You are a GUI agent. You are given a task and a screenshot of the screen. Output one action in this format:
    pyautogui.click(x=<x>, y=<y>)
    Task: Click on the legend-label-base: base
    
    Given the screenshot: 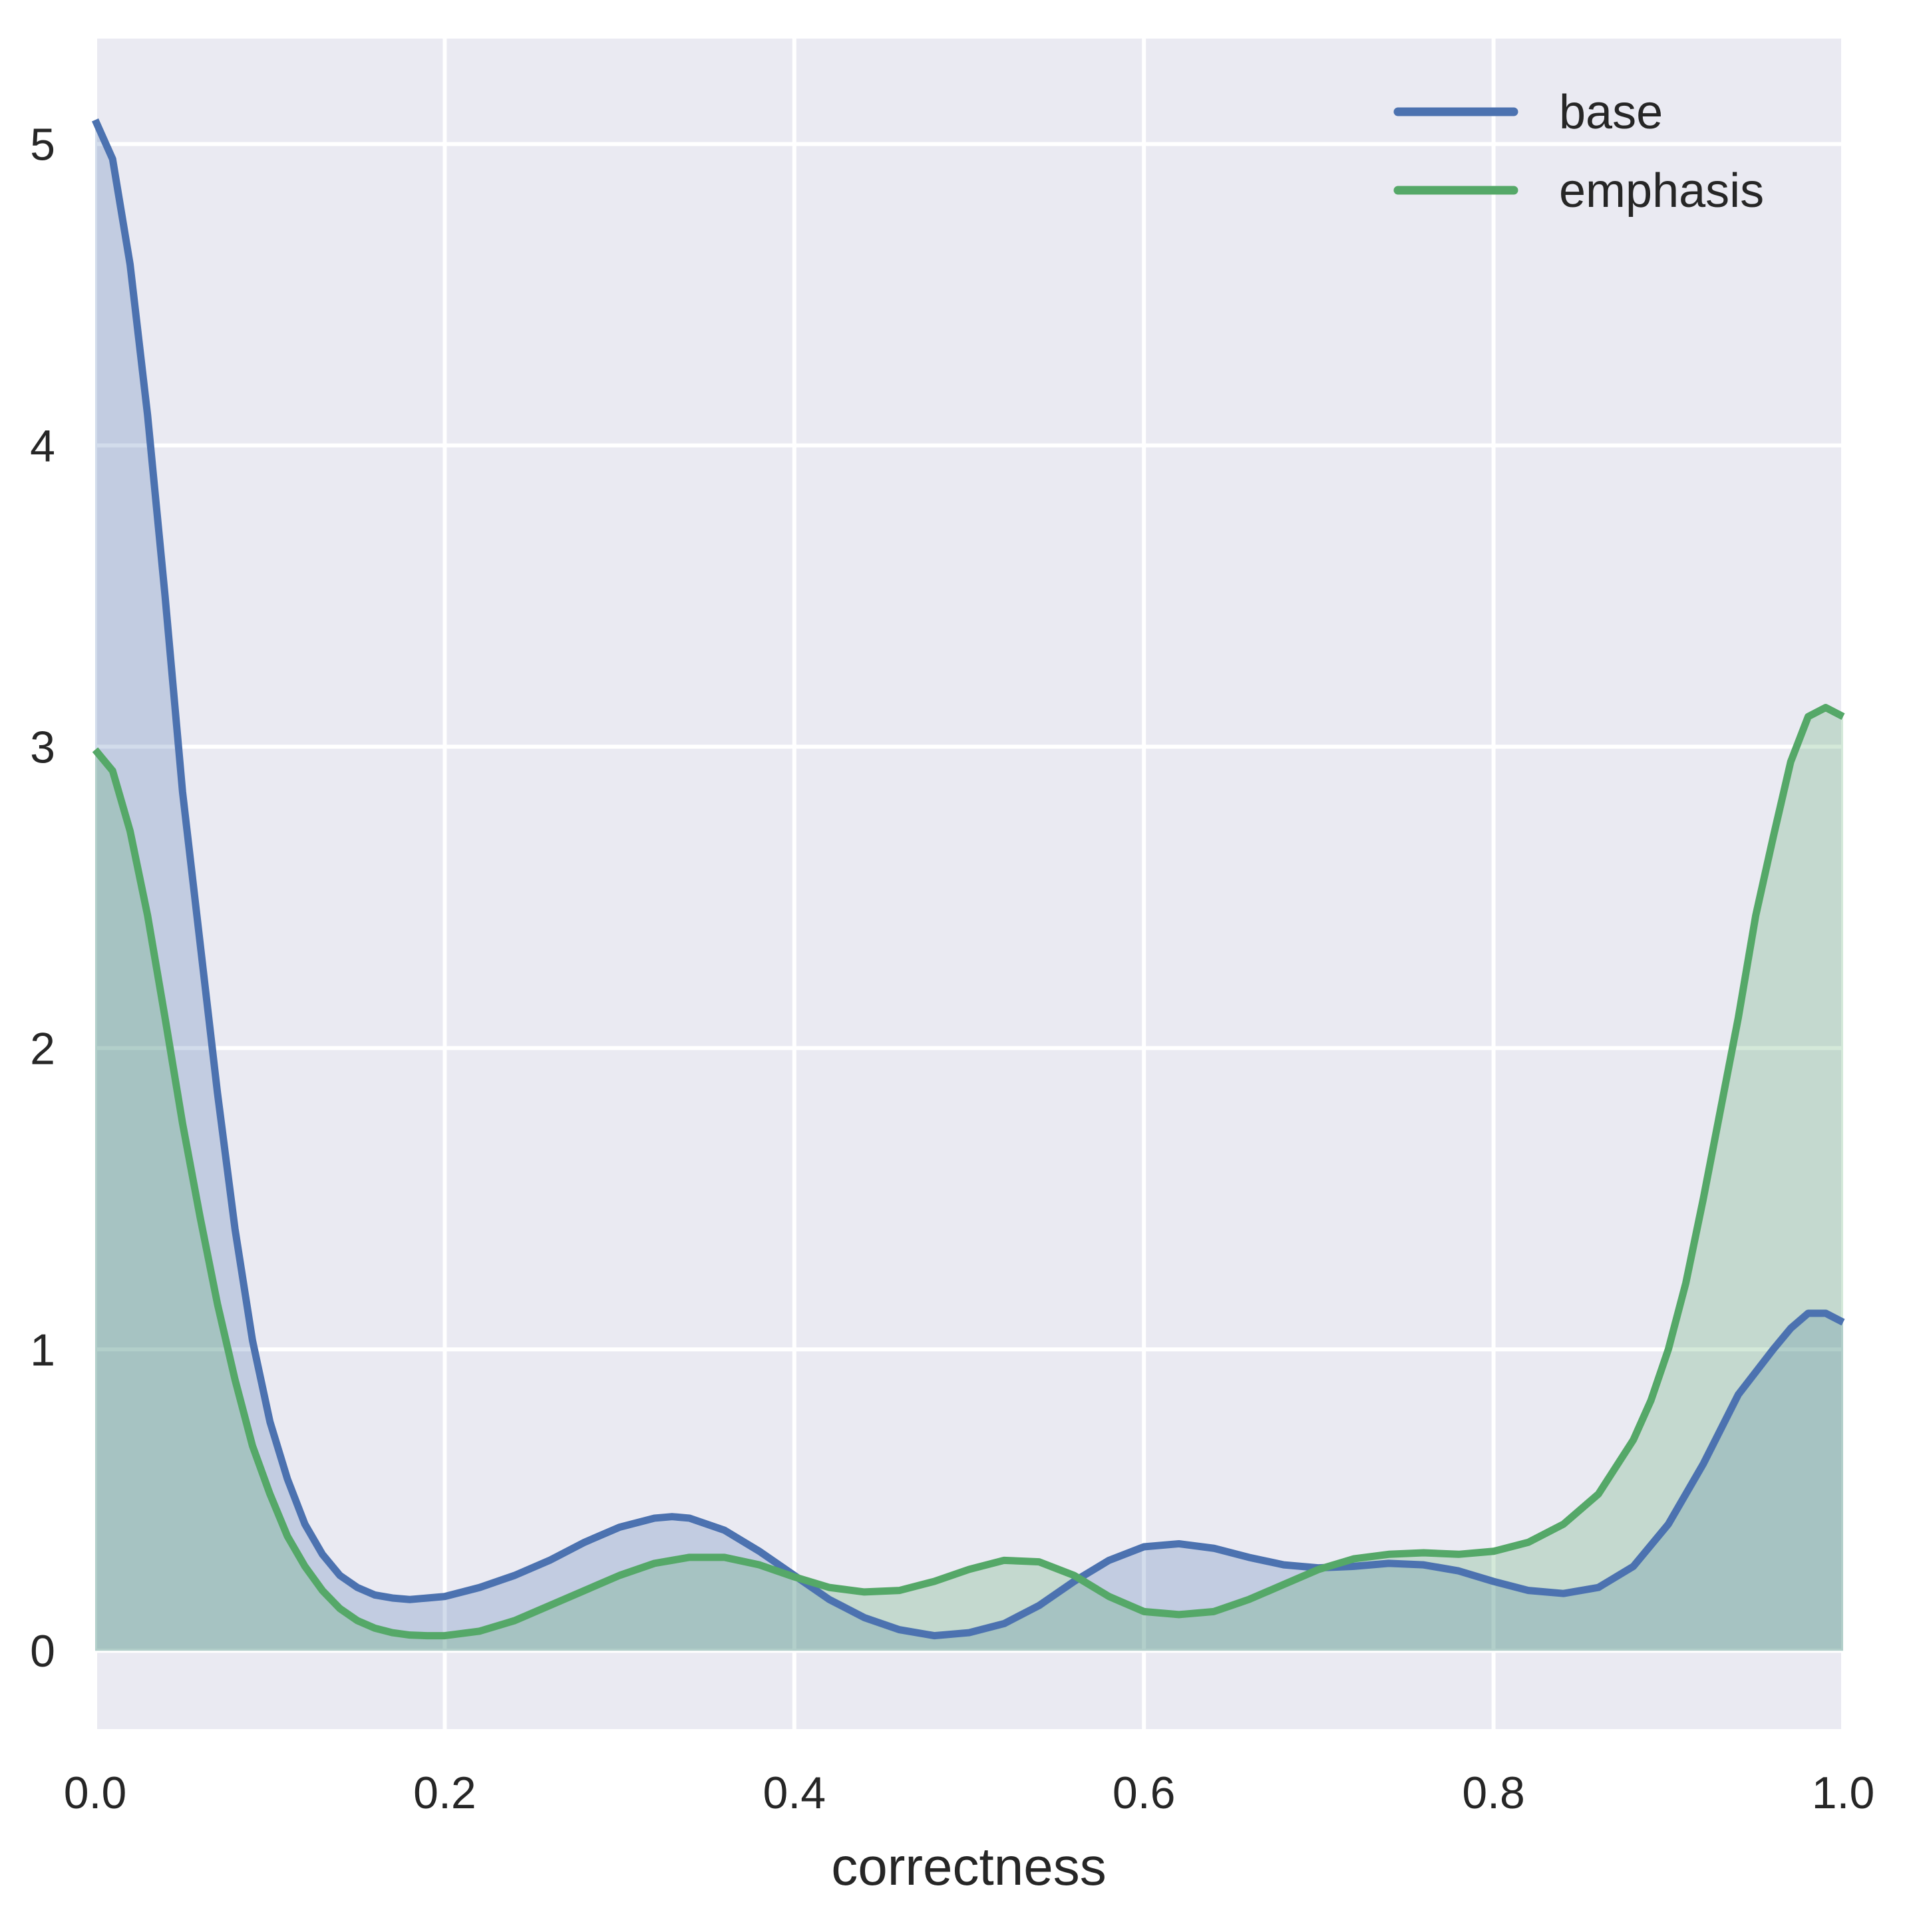 What is the action you would take?
    pyautogui.click(x=1611, y=112)
    